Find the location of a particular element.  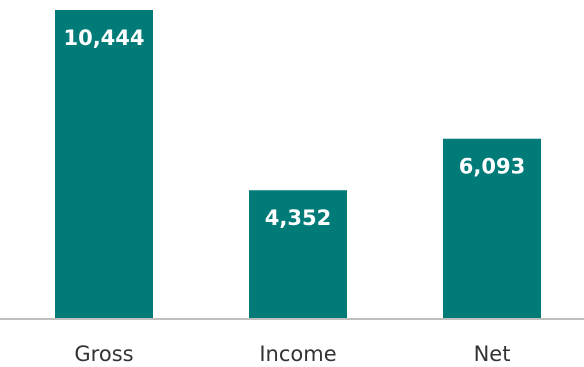

data-label-income: 4,352 is located at coordinates (298, 218).